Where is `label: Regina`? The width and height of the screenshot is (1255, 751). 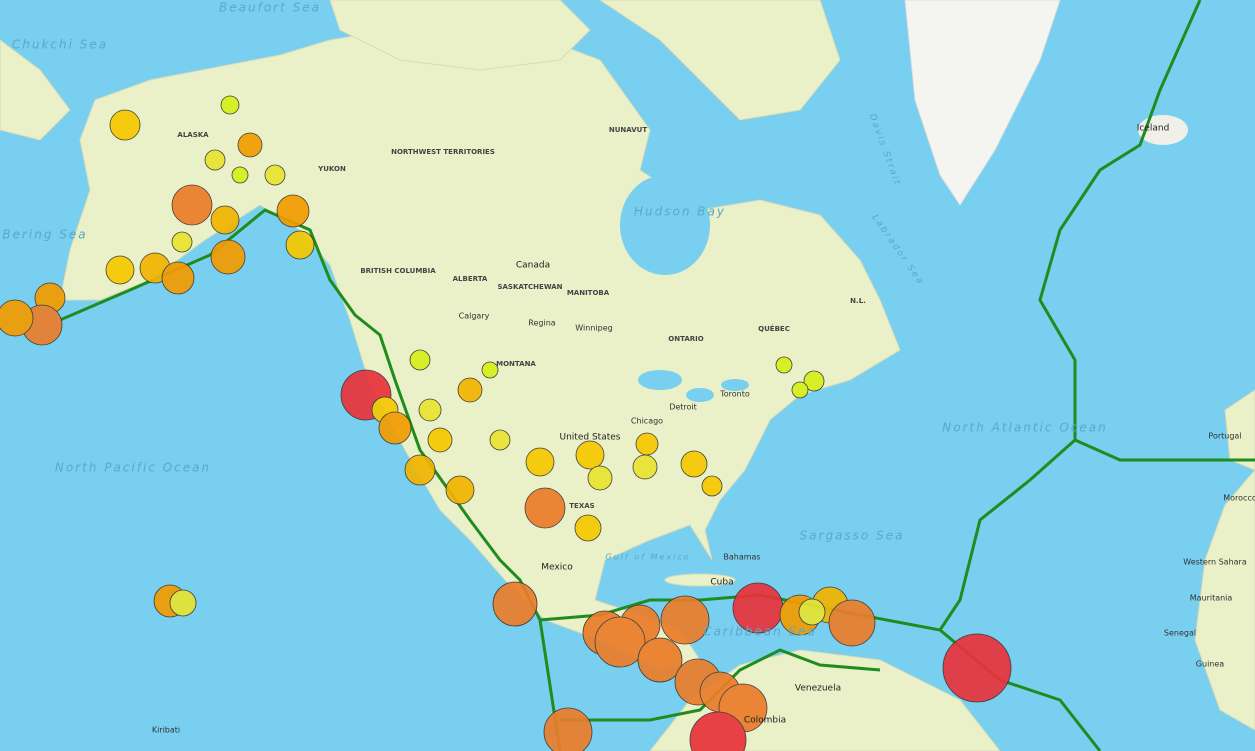 label: Regina is located at coordinates (541, 323).